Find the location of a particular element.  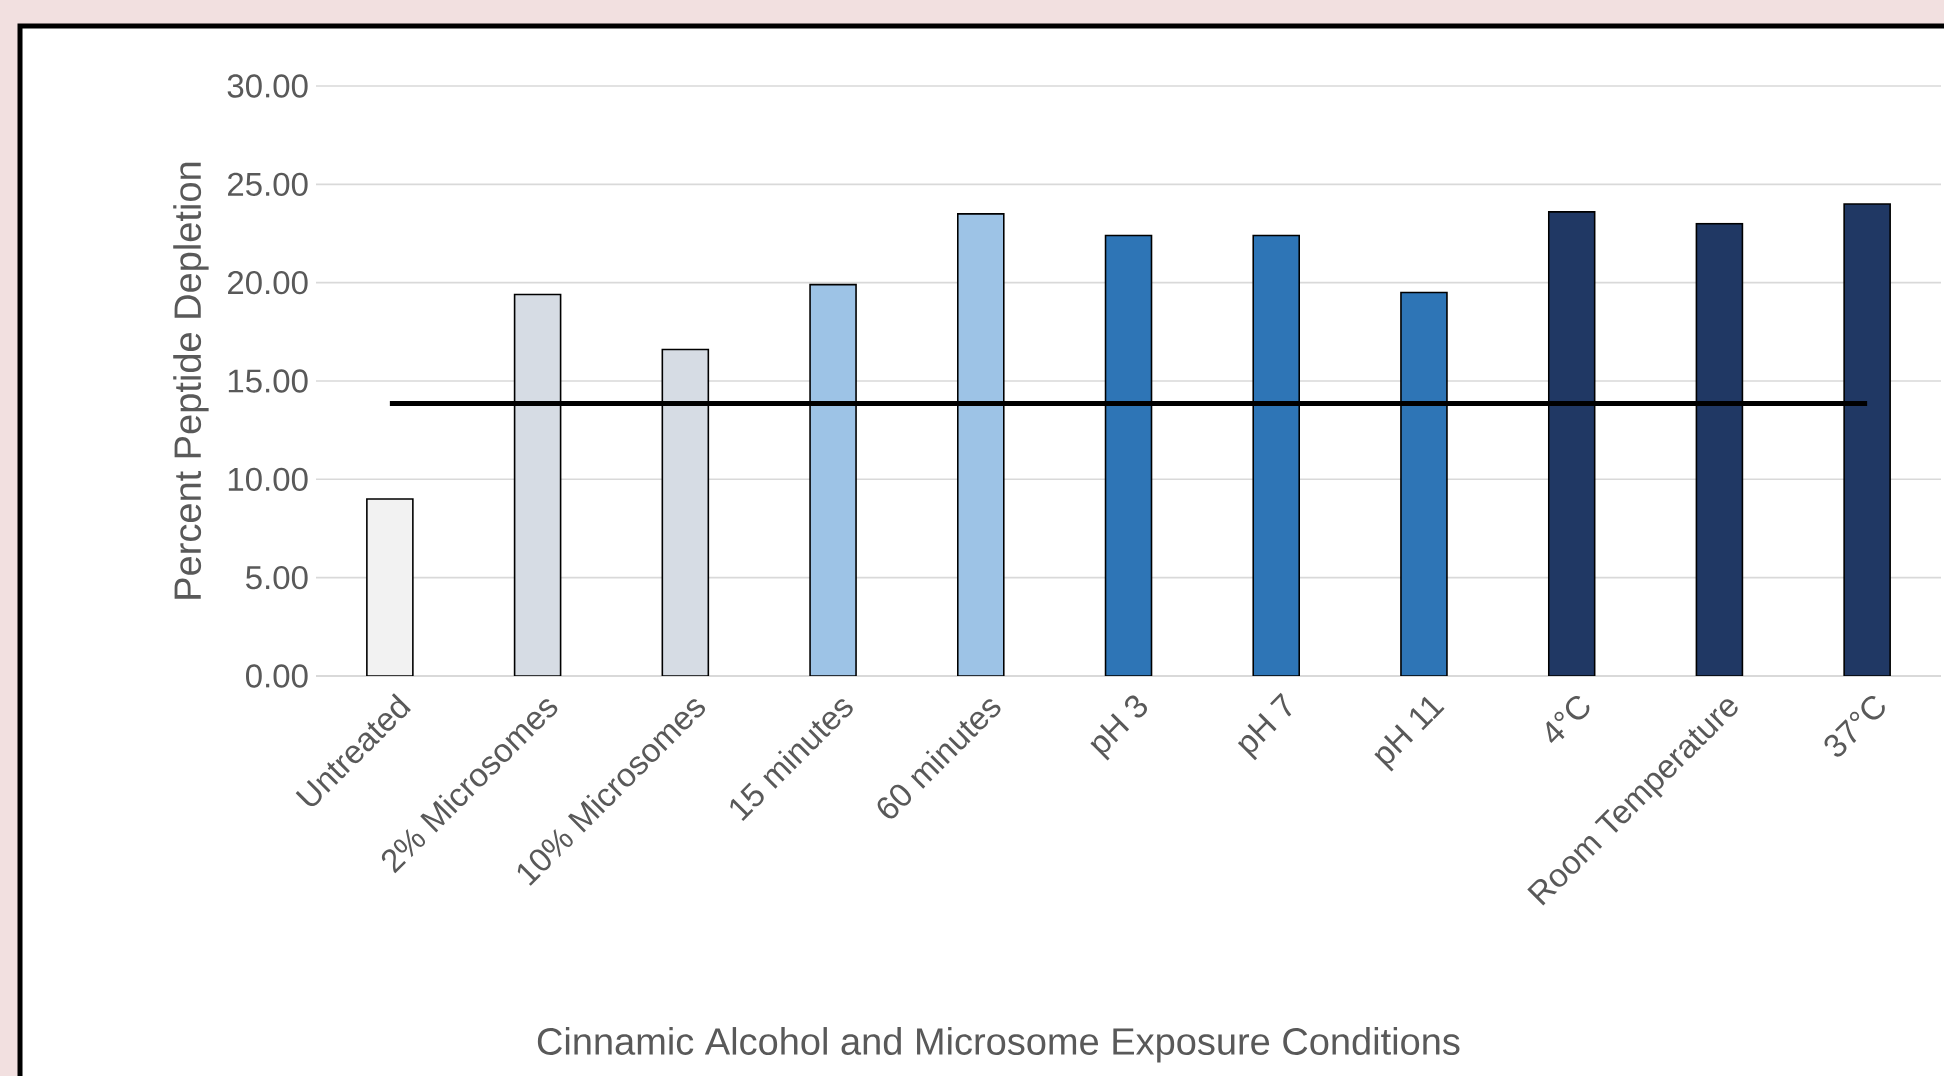

y-tick-label: 25.00 is located at coordinates (268, 184).